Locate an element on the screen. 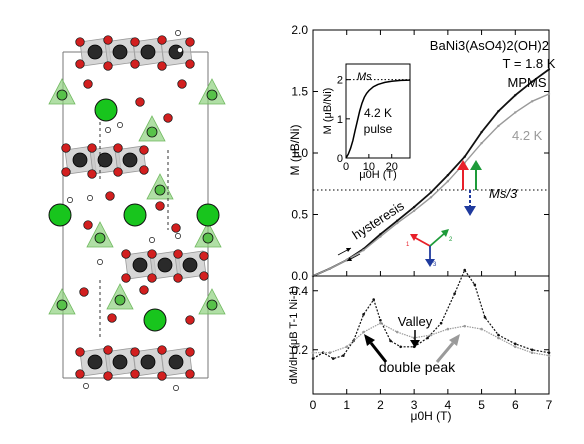 This screenshot has height=444, width=584. derivative-series-line-1p8k is located at coordinates (431, 314).